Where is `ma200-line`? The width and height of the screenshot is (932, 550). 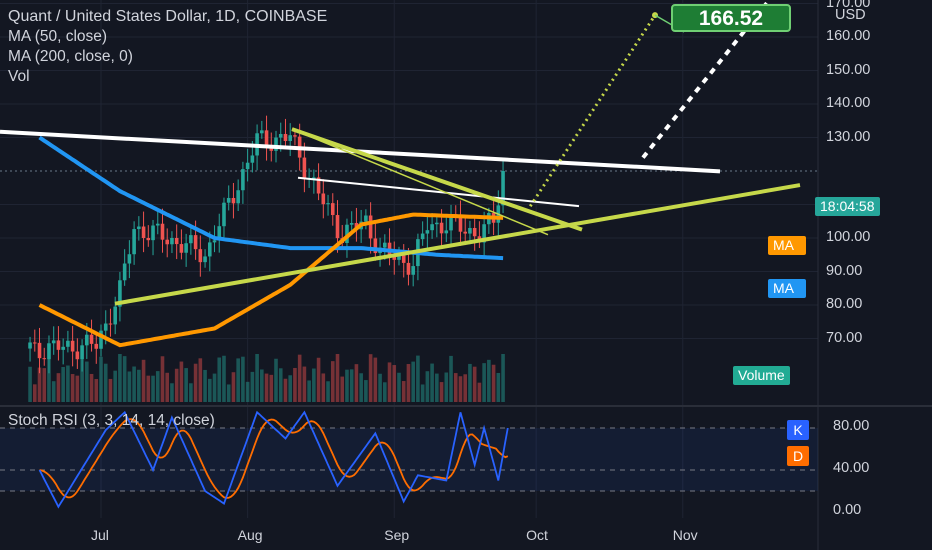 ma200-line is located at coordinates (271, 198).